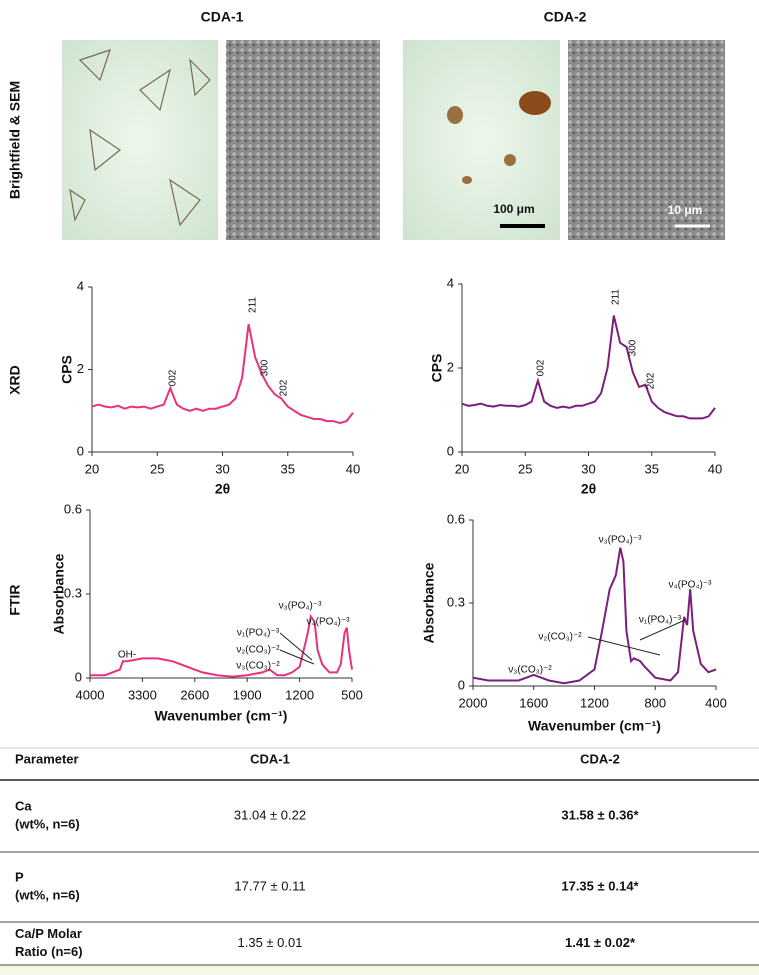 Image resolution: width=759 pixels, height=975 pixels. Describe the element at coordinates (473, 702) in the screenshot. I see `x-tick-label: 2000` at that location.